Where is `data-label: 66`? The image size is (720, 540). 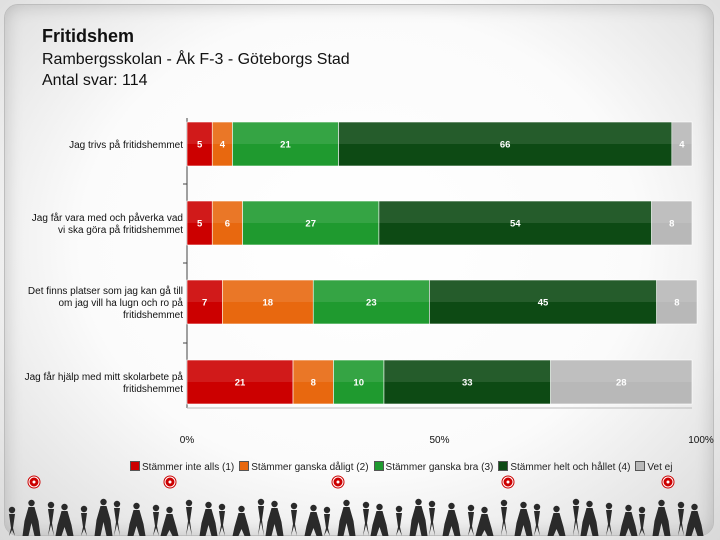 data-label: 66 is located at coordinates (505, 145).